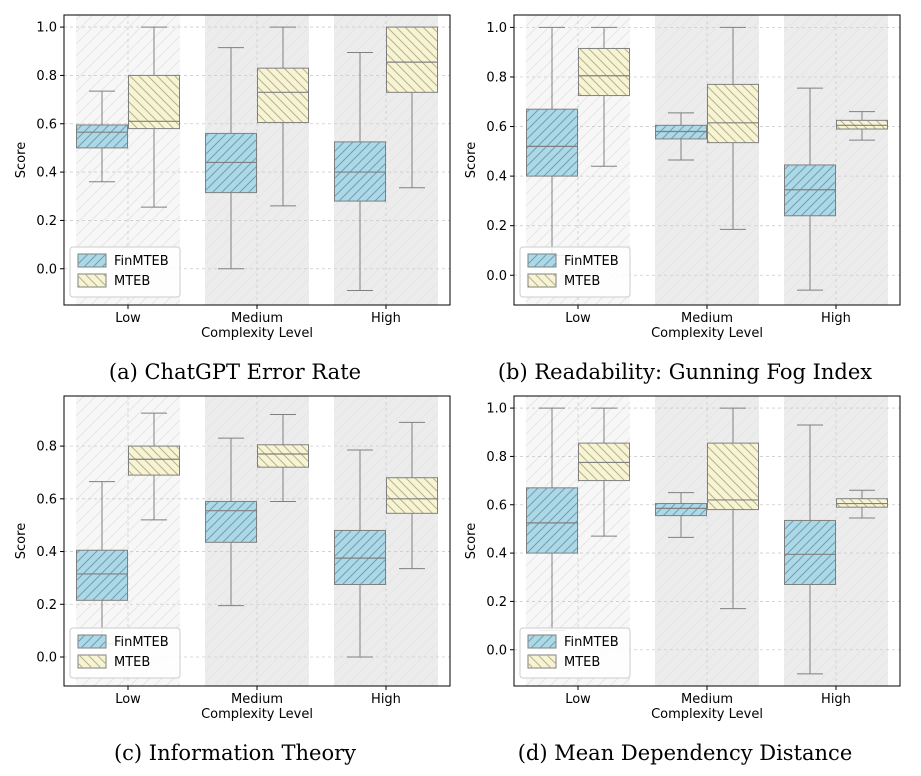 The height and width of the screenshot is (776, 921). Describe the element at coordinates (836, 699) in the screenshot. I see `panel-d-xtick-high: High` at that location.